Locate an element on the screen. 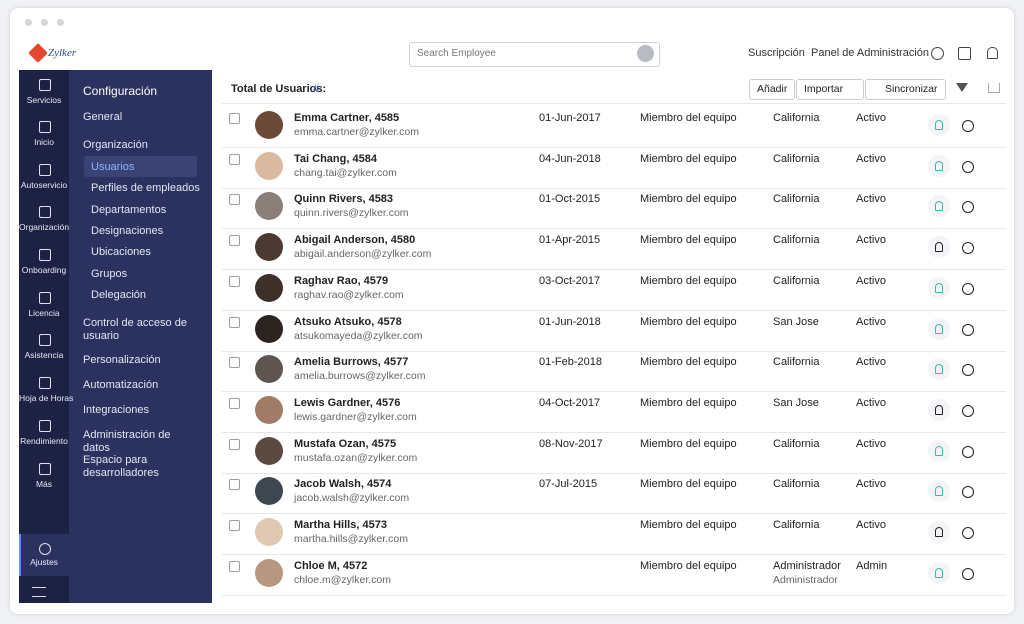 The height and width of the screenshot is (624, 1024). nav-label: Licencia is located at coordinates (44, 313).